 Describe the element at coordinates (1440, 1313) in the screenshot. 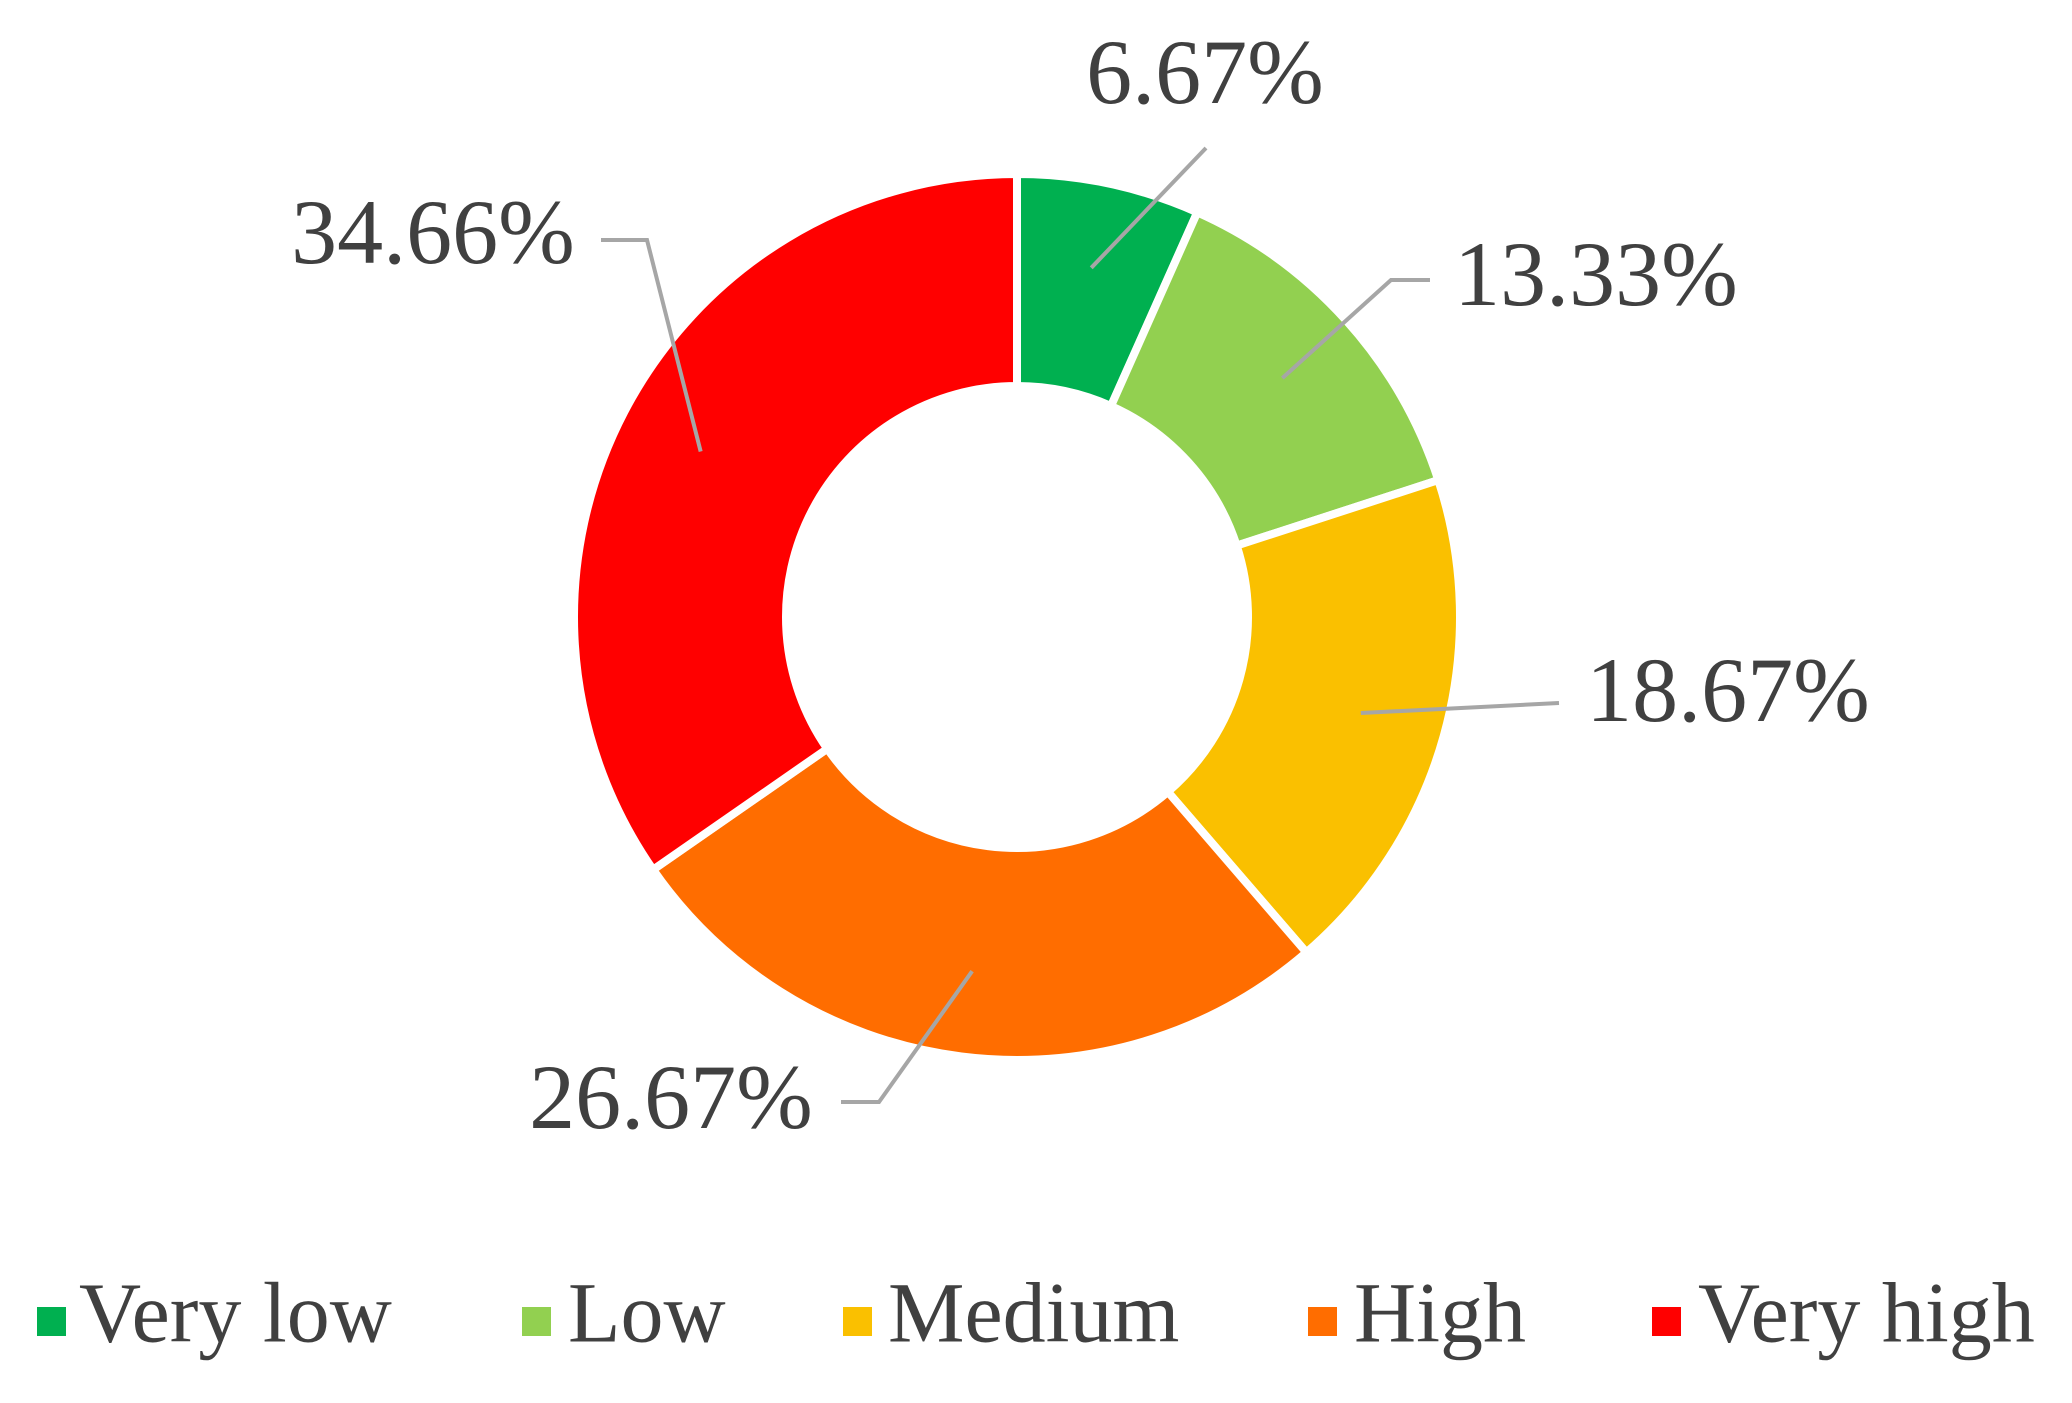

I see `legend-label: High` at that location.